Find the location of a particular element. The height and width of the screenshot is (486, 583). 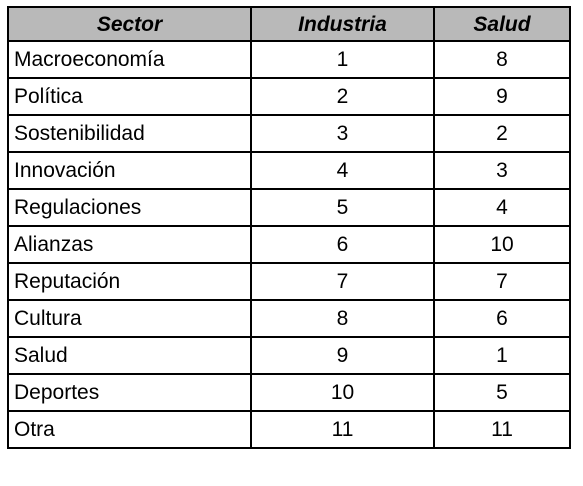

cell-sector: Macroeconomía is located at coordinates (129, 59).